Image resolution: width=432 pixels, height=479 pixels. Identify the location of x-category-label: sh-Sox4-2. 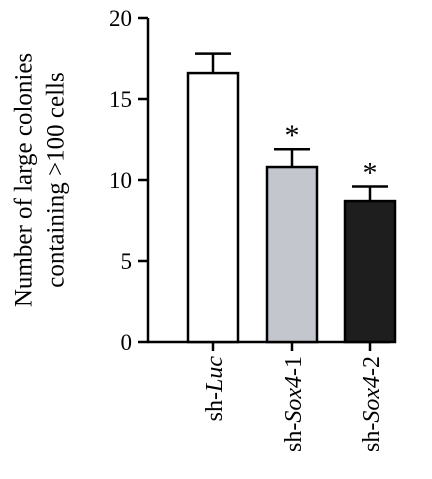
(372, 404).